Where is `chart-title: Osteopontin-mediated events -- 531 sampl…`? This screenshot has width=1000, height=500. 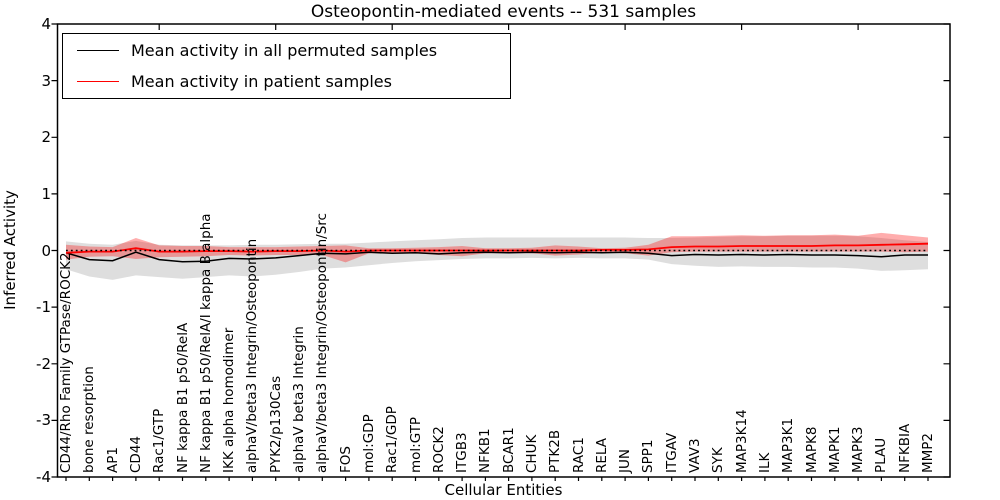 chart-title: Osteopontin-mediated events -- 531 sampl… is located at coordinates (503, 12).